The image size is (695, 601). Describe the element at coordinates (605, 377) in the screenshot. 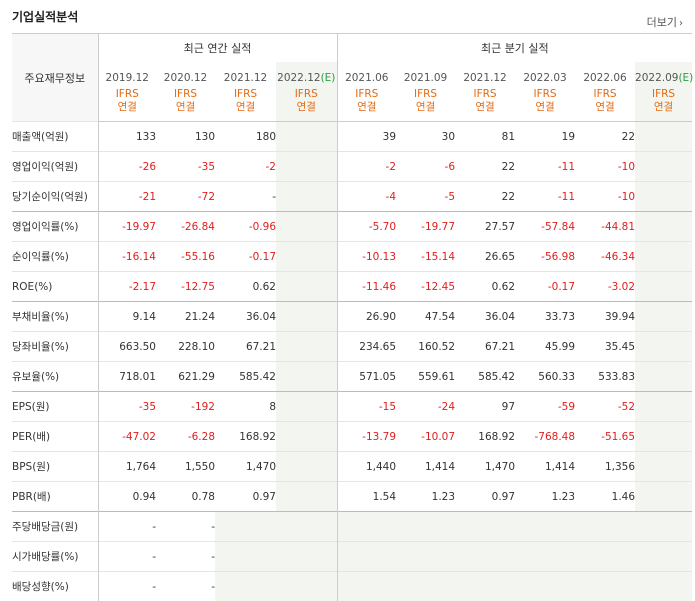

I see `value-cell: 533.83` at that location.